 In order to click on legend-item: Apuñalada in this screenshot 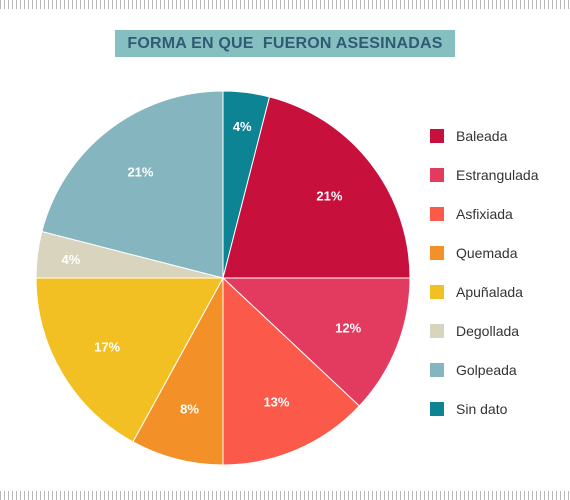, I will do `click(484, 302)`.